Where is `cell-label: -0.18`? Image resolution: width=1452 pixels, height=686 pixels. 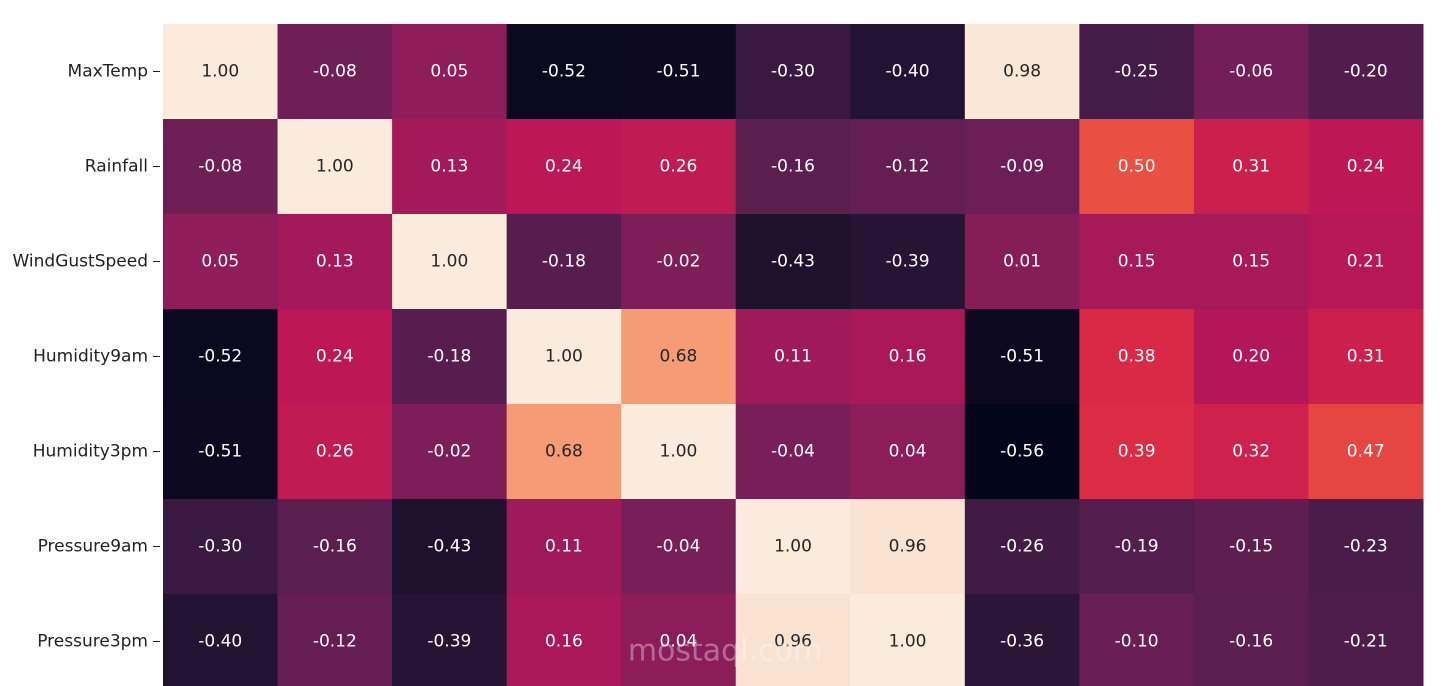 cell-label: -0.18 is located at coordinates (564, 262).